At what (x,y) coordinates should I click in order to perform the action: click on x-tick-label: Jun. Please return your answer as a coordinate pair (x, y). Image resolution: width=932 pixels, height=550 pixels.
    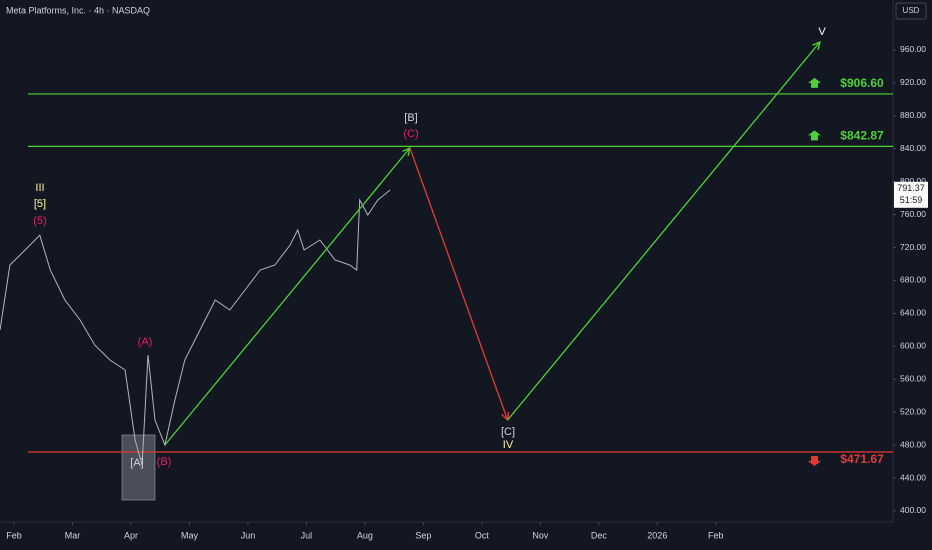
    Looking at the image, I should click on (248, 535).